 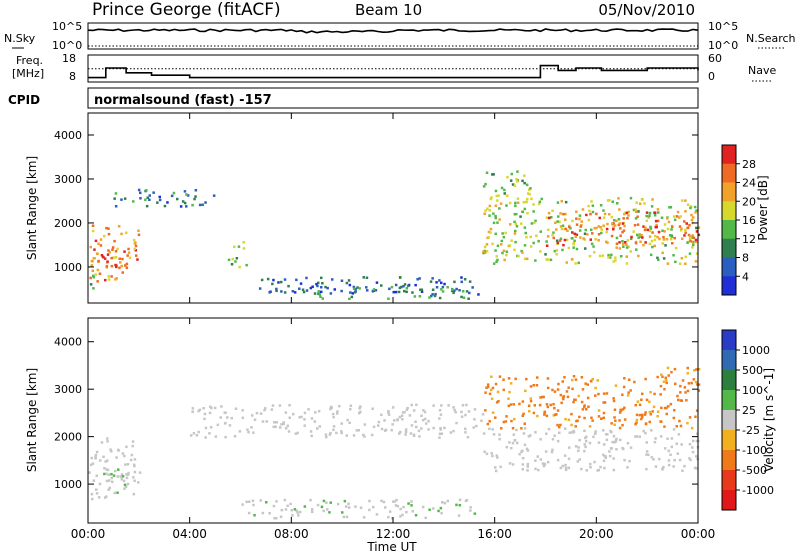 I want to click on colorbar-tick-label: 1000, so click(x=756, y=350).